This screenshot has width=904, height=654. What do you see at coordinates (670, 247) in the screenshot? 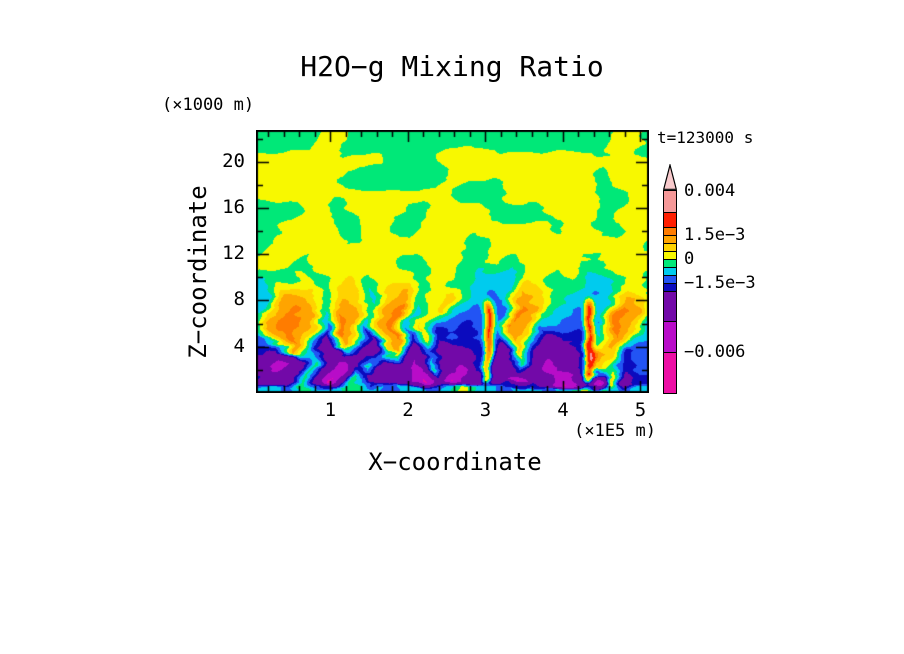
I see `colorbar-segment-0.001` at bounding box center [670, 247].